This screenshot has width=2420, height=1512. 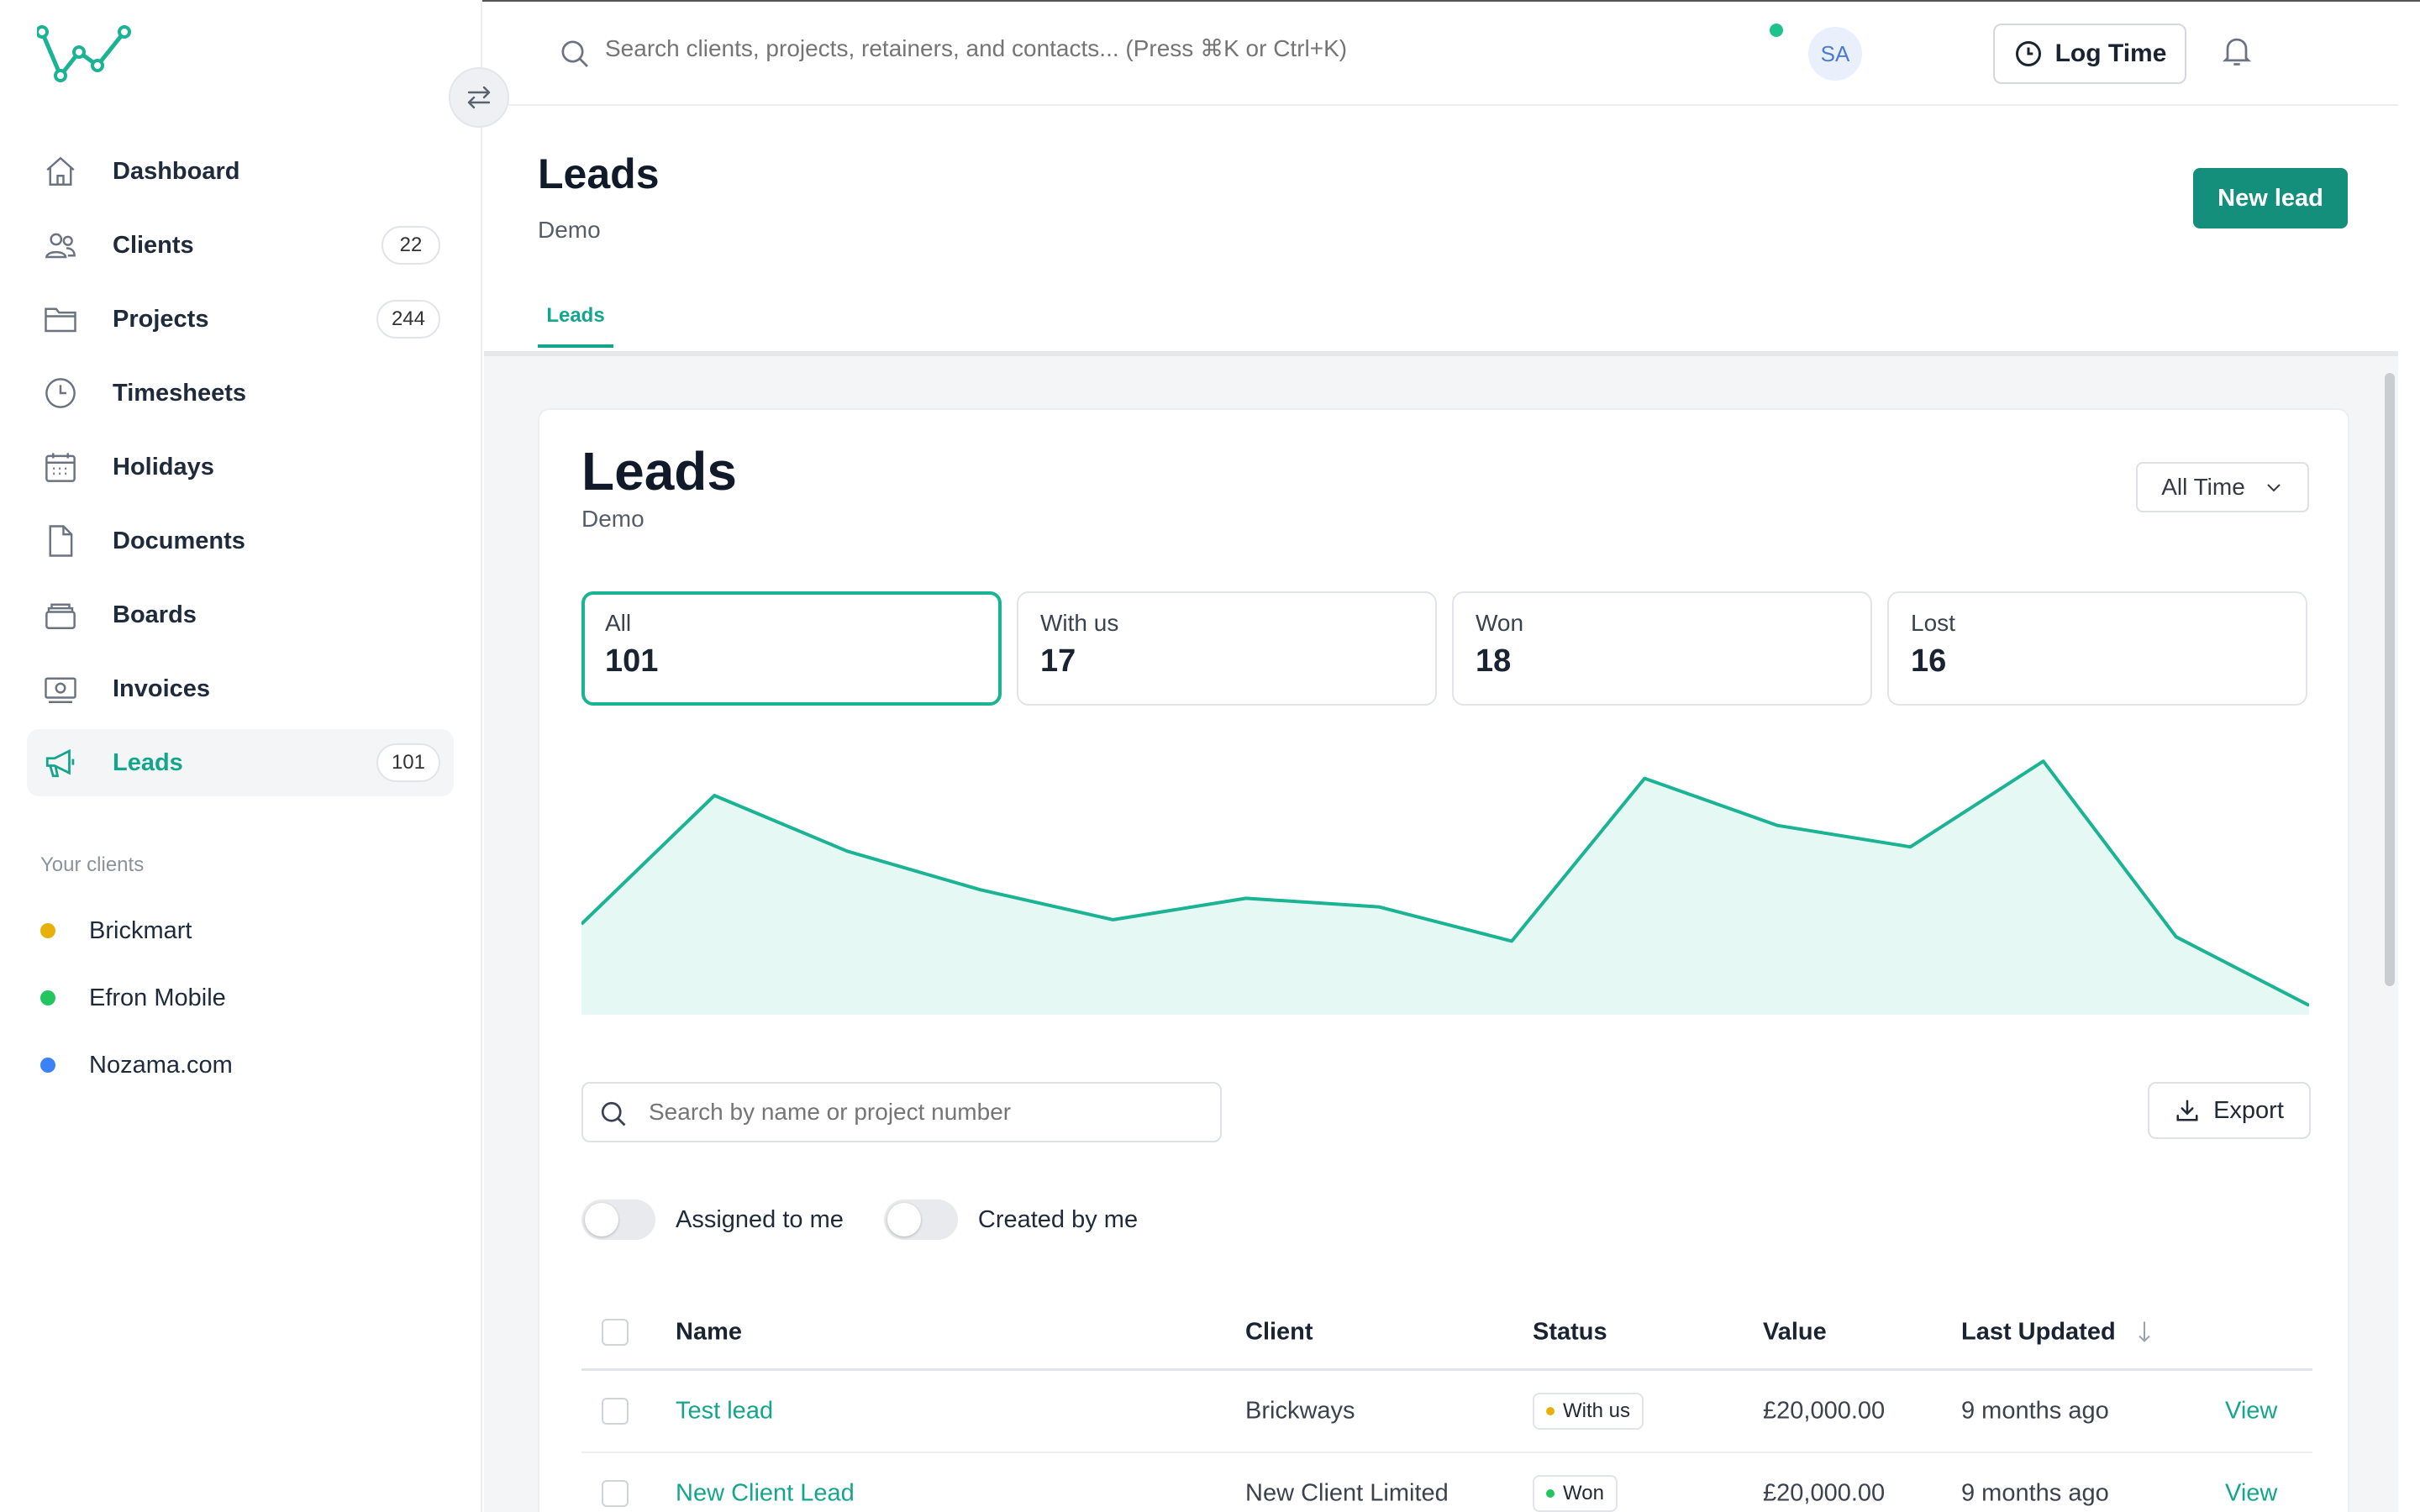 What do you see at coordinates (2089, 54) in the screenshot?
I see `log-time-button: Log Time` at bounding box center [2089, 54].